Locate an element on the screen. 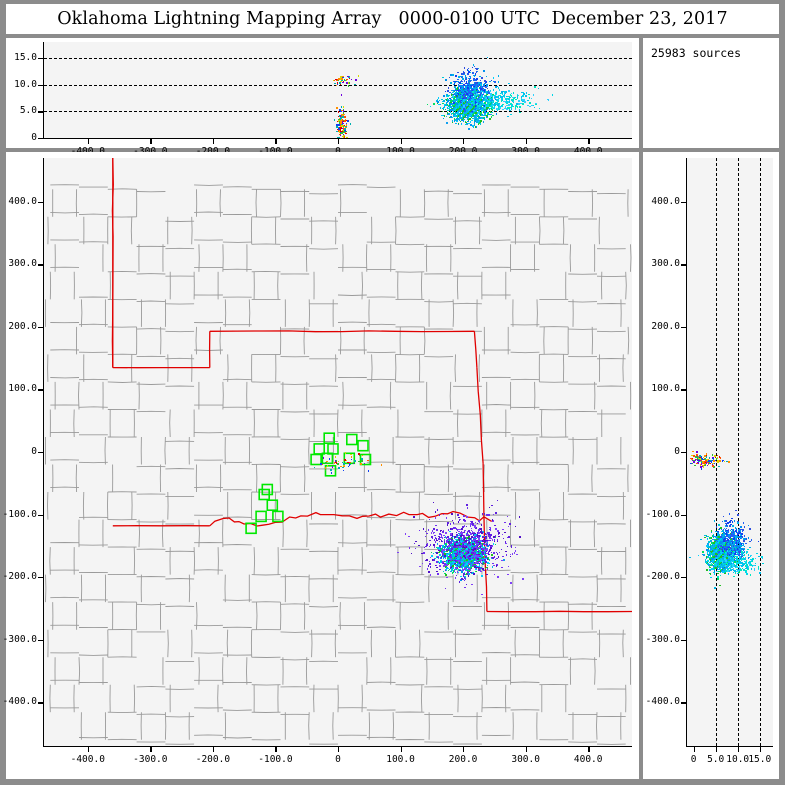 This screenshot has height=785, width=785. lma-station-marker is located at coordinates (351, 439).